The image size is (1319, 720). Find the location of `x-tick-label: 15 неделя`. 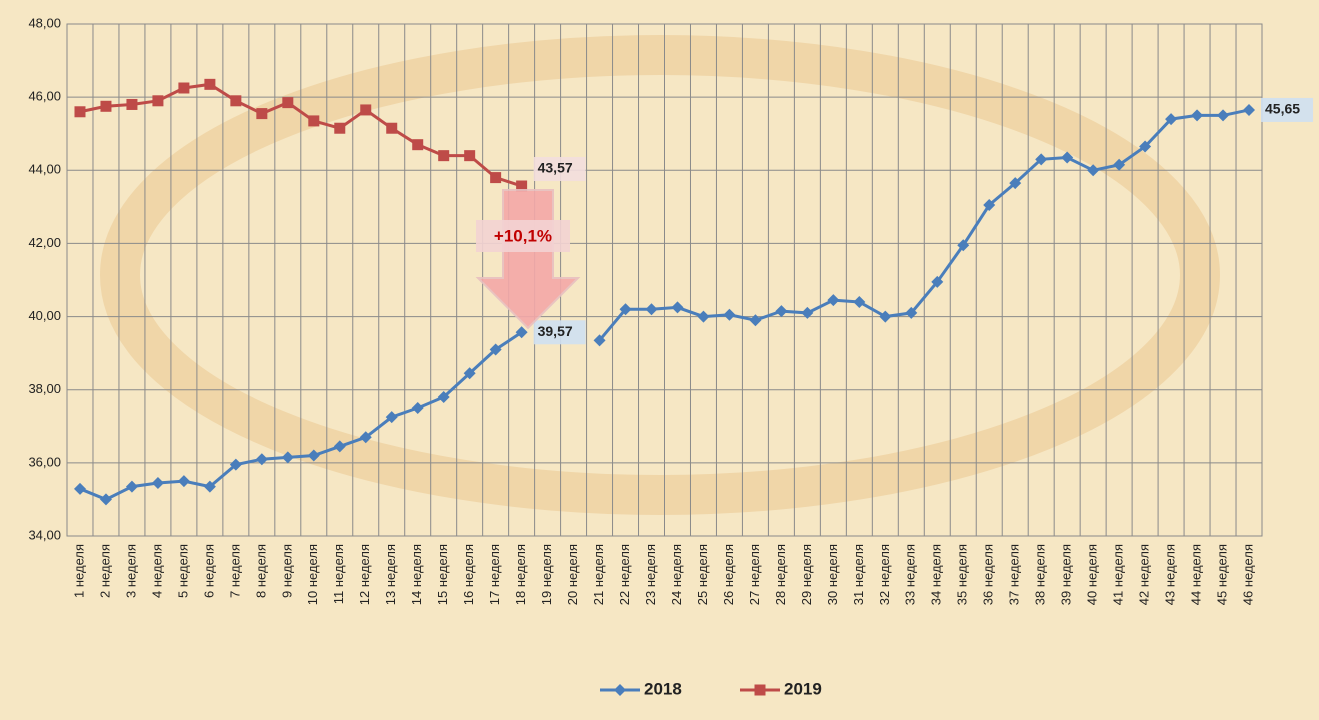

x-tick-label: 15 неделя is located at coordinates (442, 574).